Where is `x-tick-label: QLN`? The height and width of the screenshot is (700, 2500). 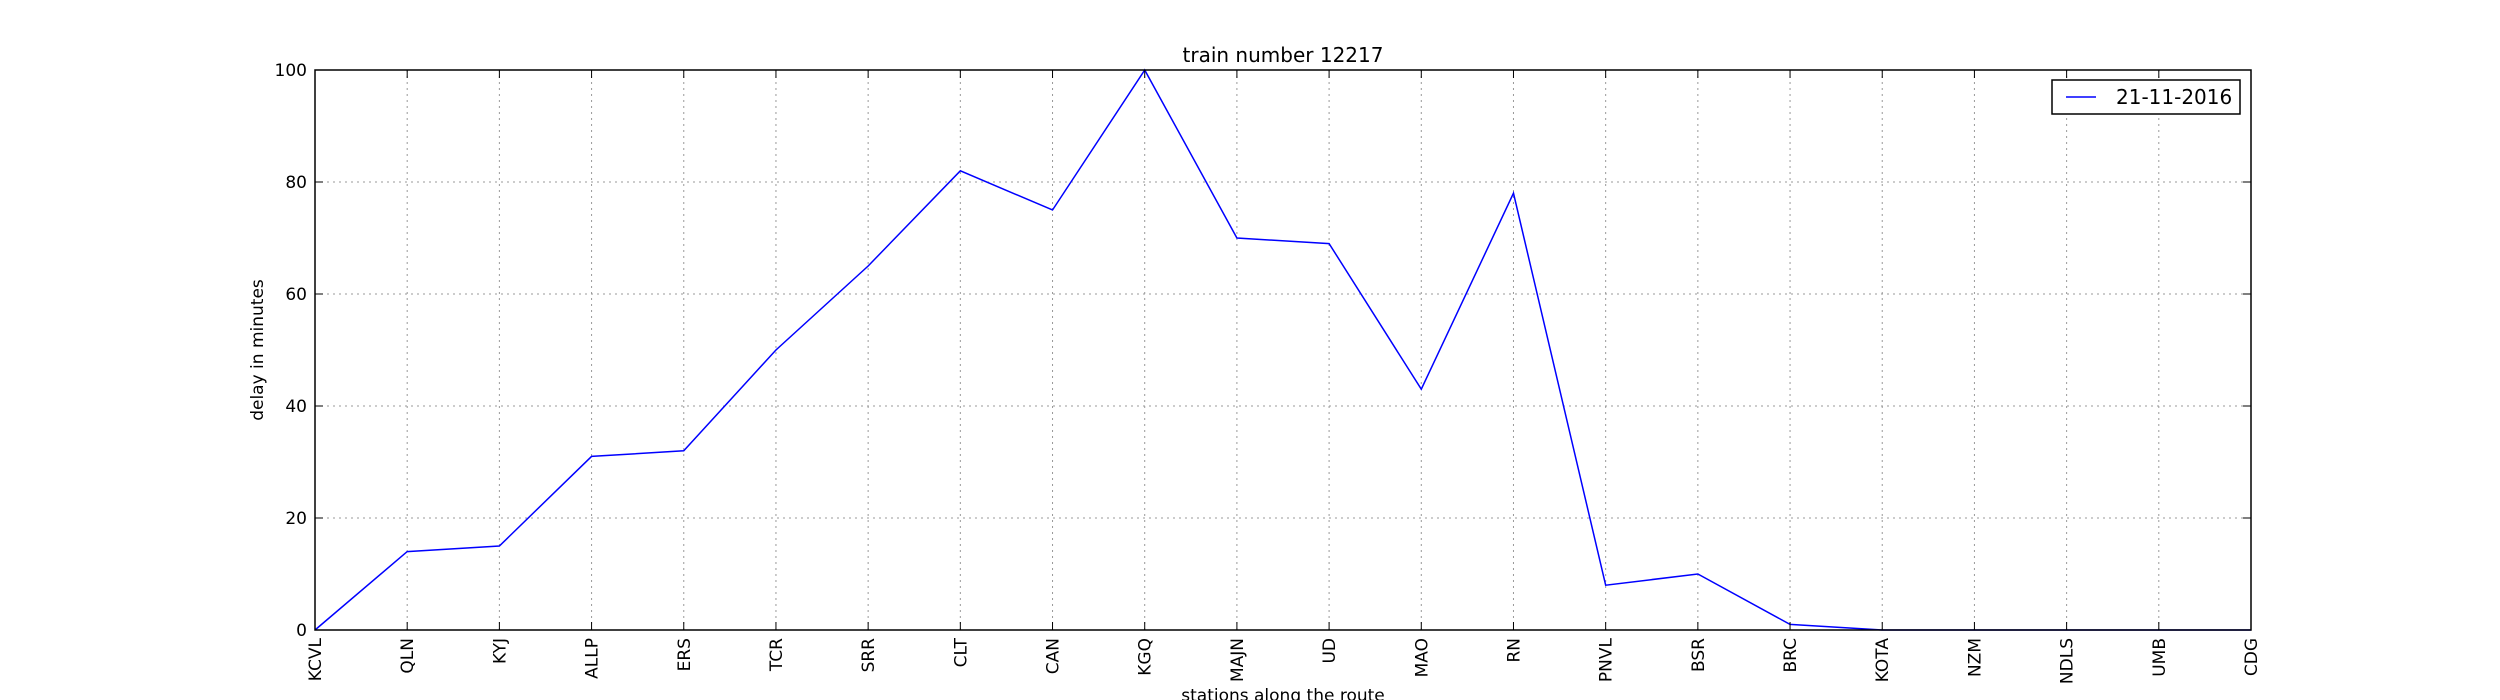 x-tick-label: QLN is located at coordinates (408, 656).